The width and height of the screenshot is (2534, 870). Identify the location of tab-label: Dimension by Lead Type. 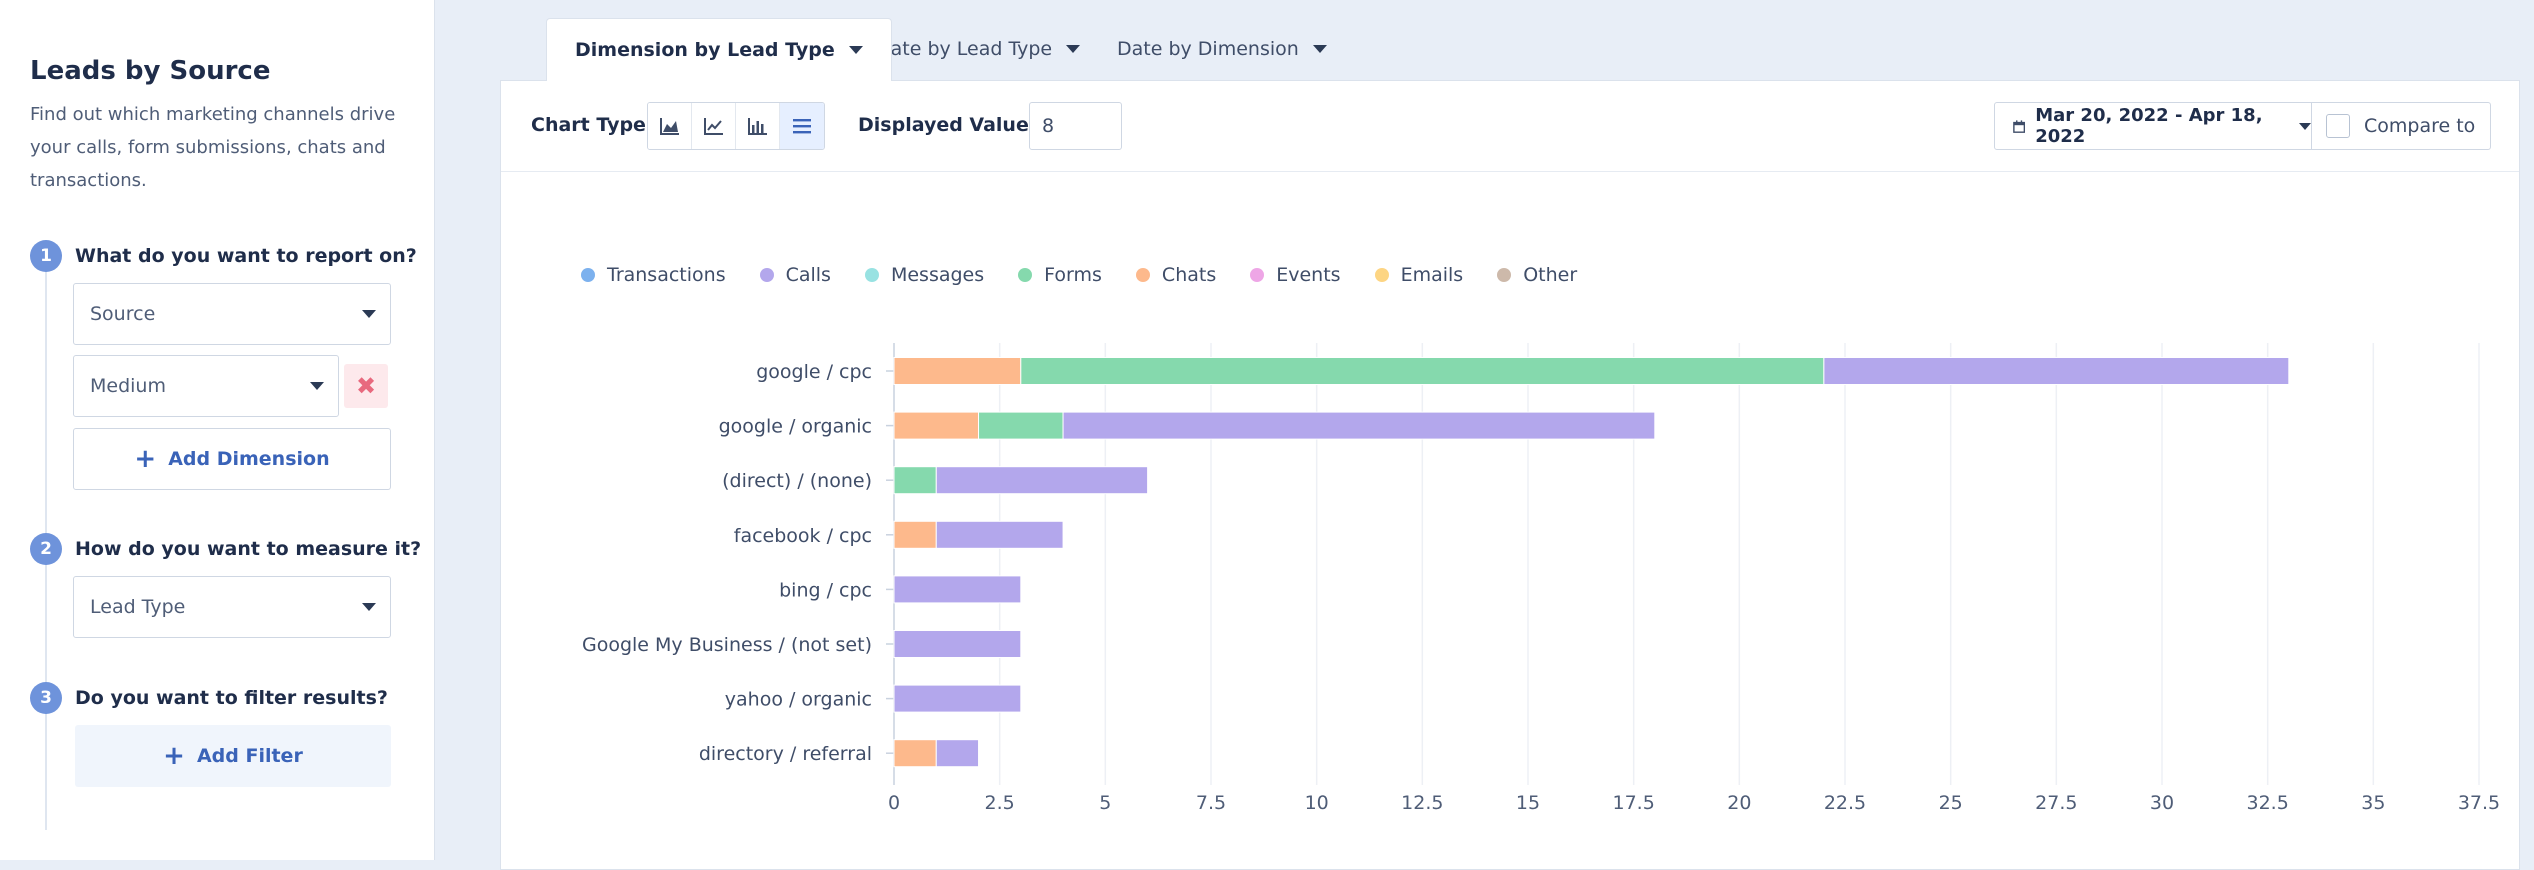
(705, 50).